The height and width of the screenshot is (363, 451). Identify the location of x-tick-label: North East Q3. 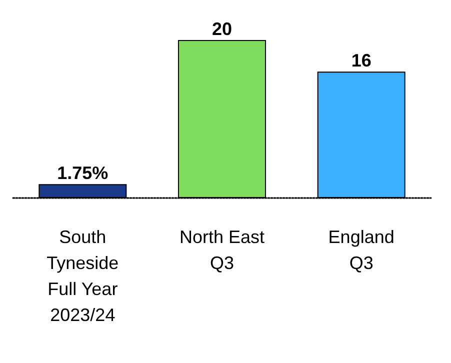
(222, 250).